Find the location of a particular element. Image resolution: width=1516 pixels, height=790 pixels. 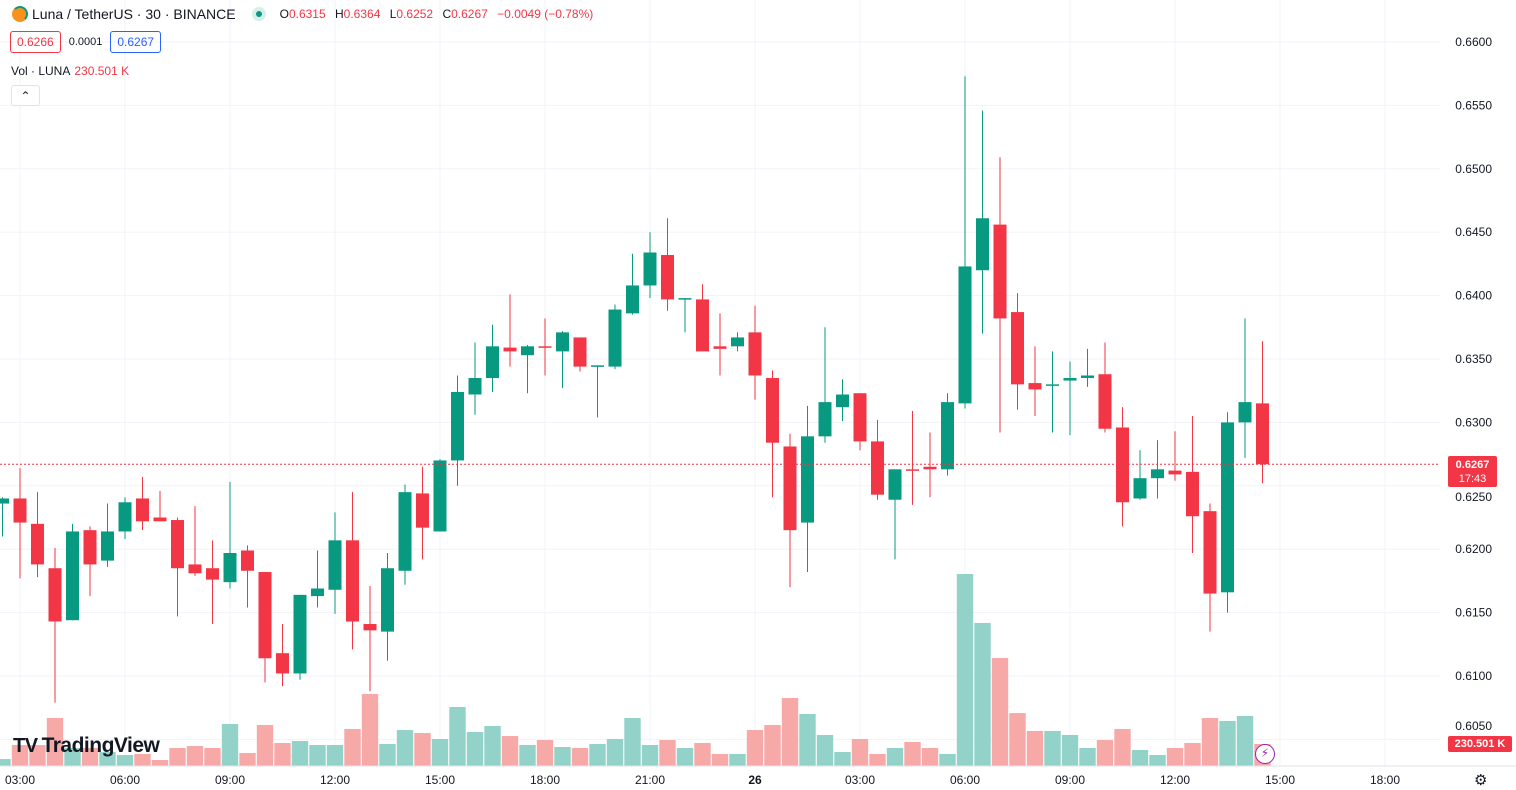

close-label: C is located at coordinates (447, 14).